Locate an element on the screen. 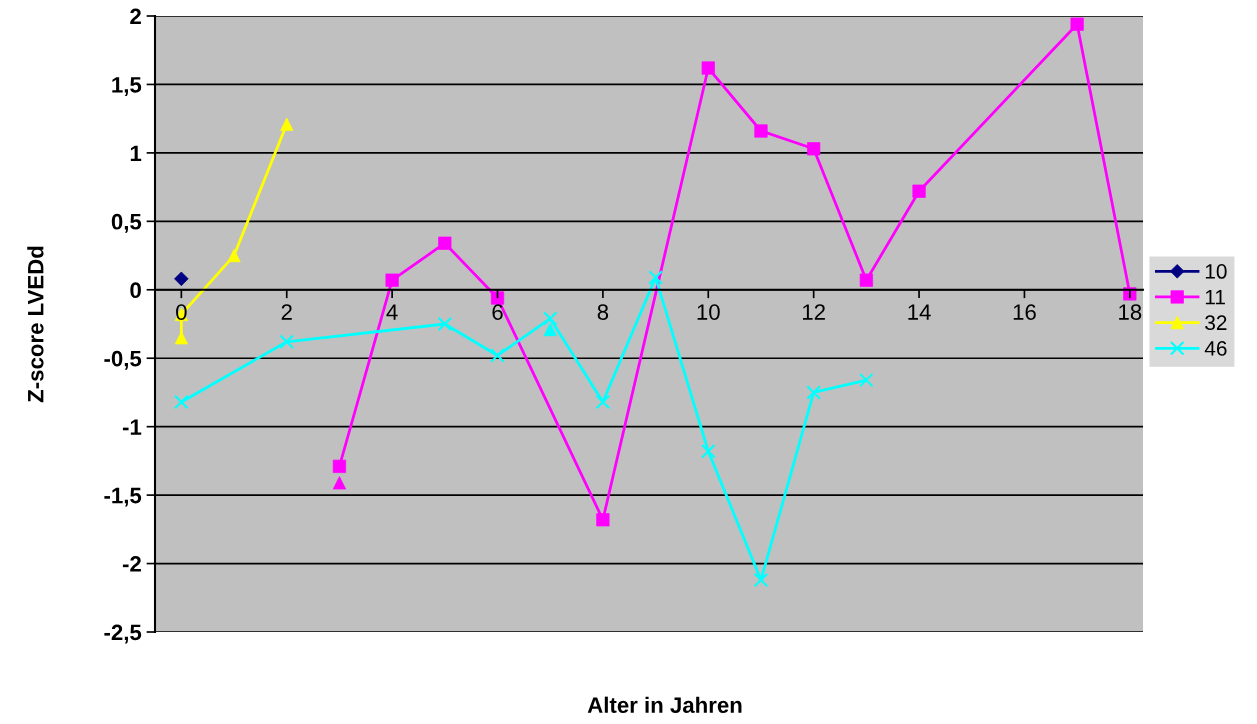  x-tick-label: 18 is located at coordinates (1130, 312).